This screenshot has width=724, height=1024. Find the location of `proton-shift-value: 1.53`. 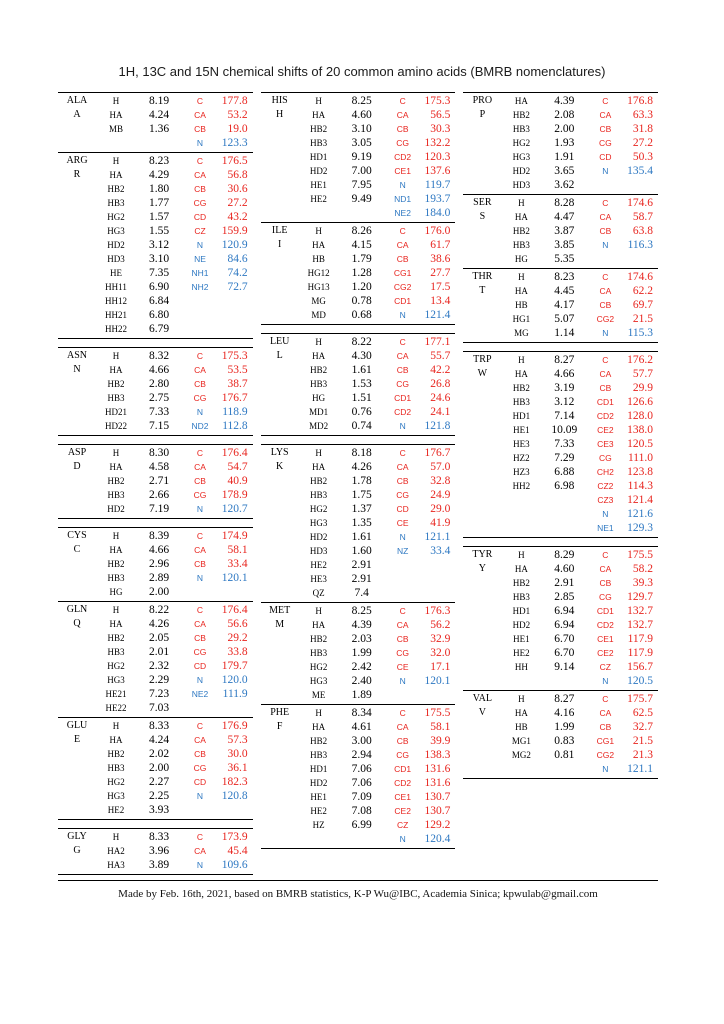

proton-shift-value: 1.53 is located at coordinates (361, 384).